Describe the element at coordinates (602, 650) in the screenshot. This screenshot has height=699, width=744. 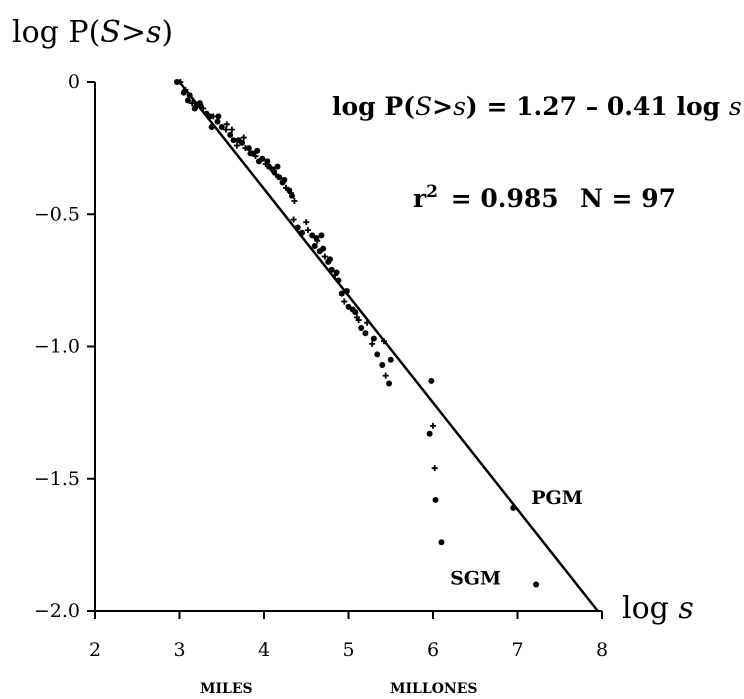
I see `x-tick-label: 8` at that location.